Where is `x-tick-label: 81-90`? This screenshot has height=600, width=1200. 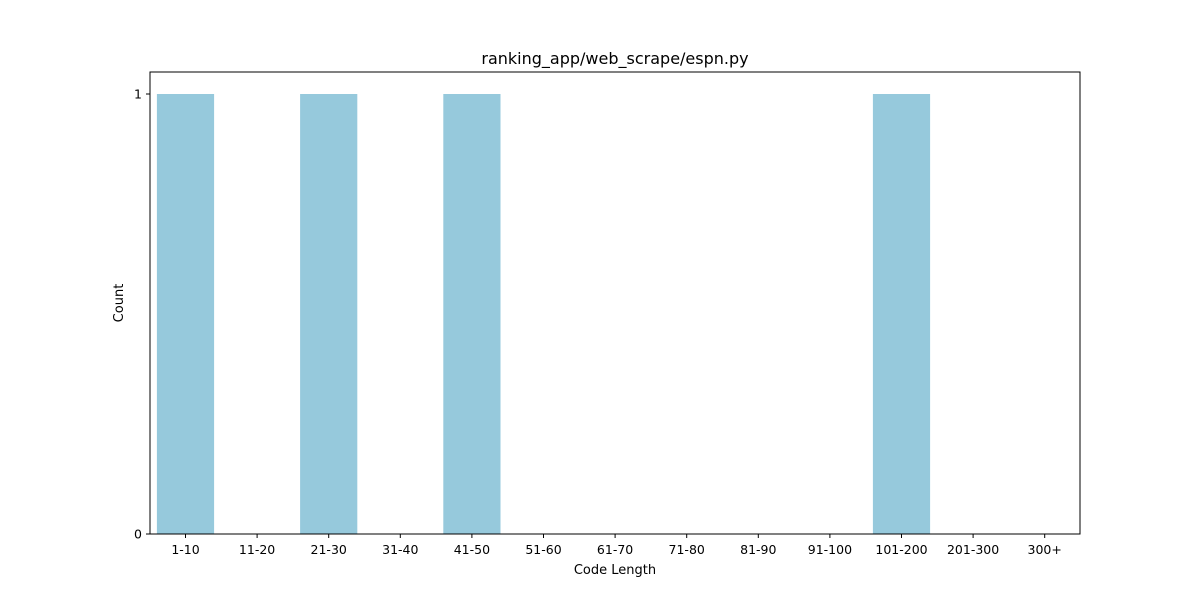 x-tick-label: 81-90 is located at coordinates (758, 549).